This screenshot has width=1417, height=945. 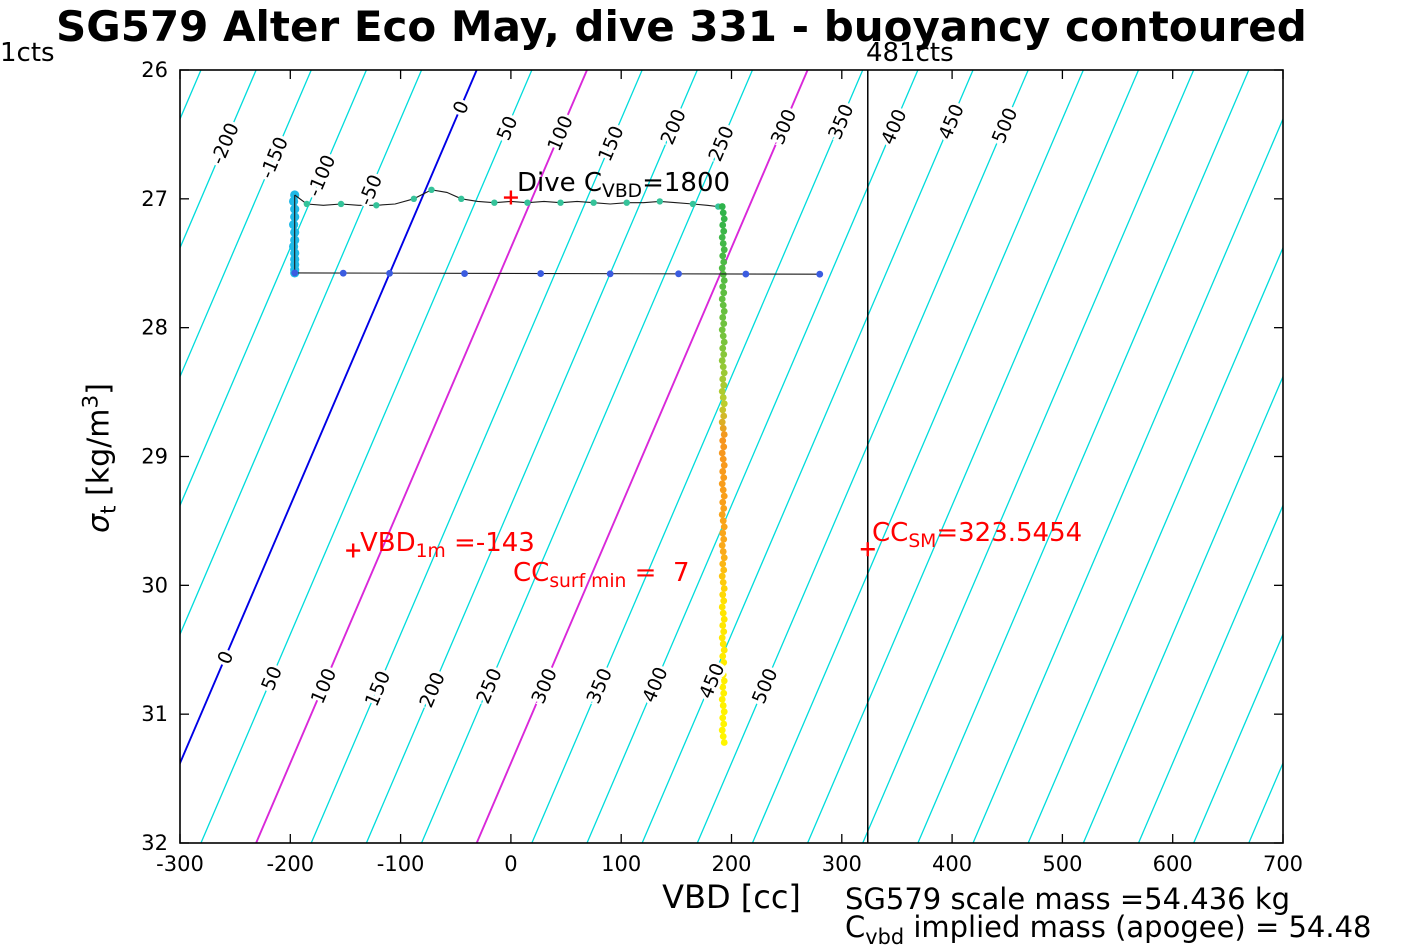 I want to click on contour-line--100, so click(x=274, y=289).